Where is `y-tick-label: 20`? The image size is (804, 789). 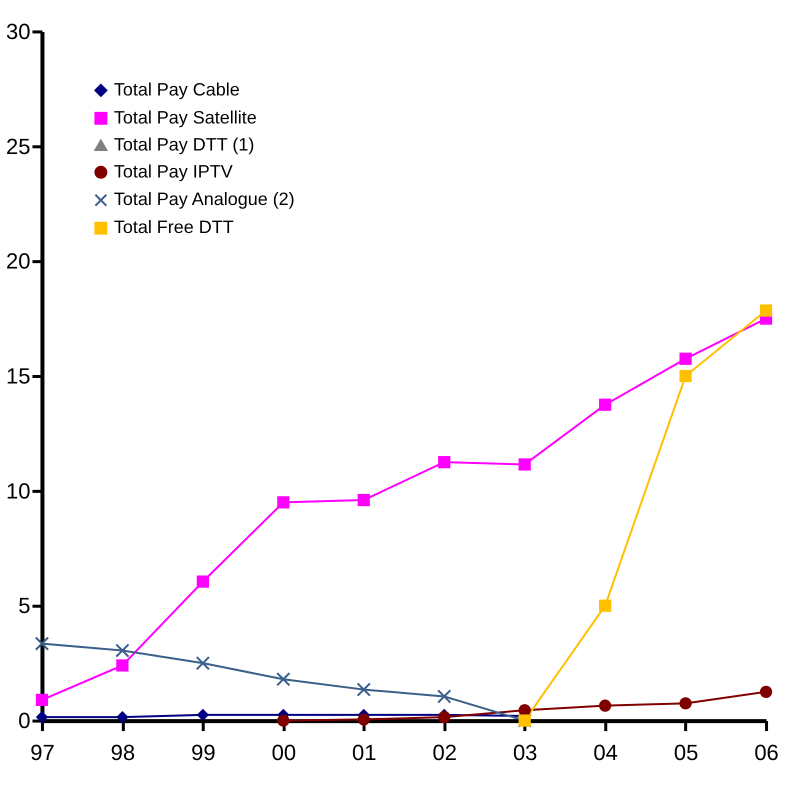
y-tick-label: 20 is located at coordinates (18, 261).